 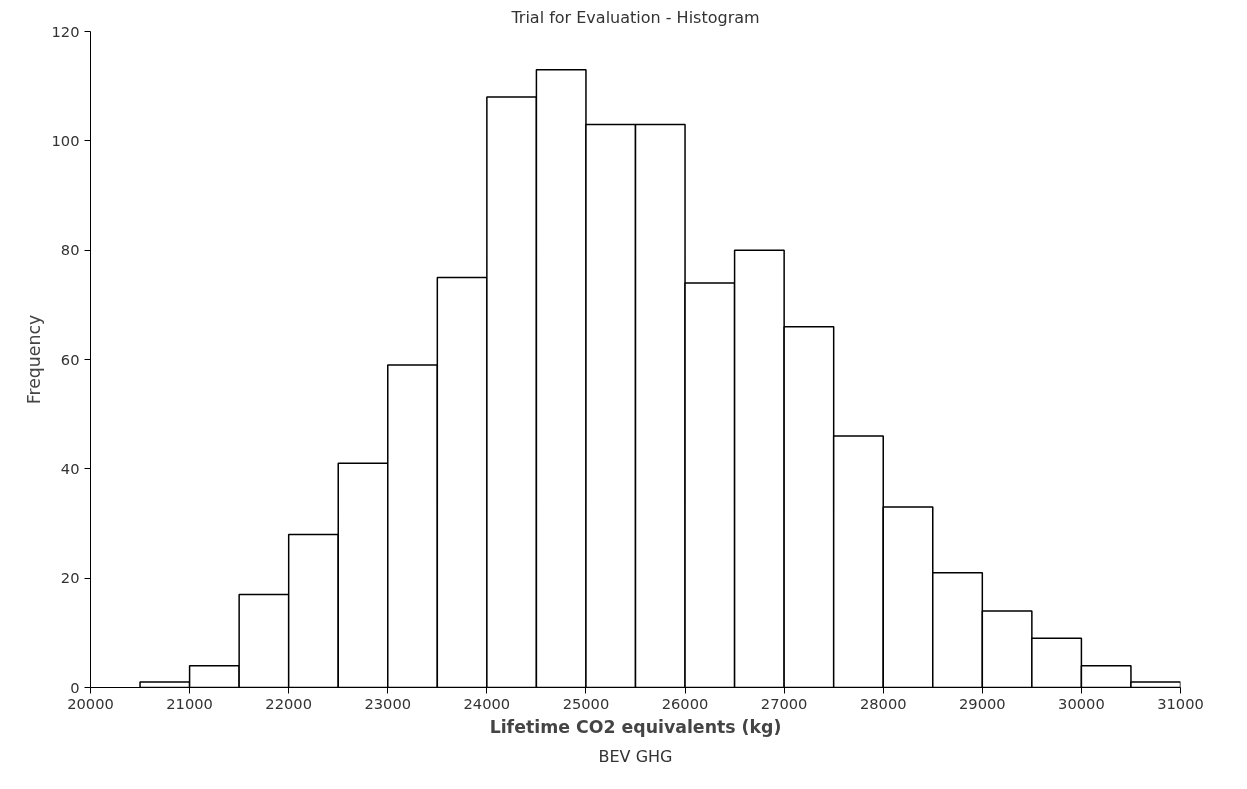 I want to click on x-tick-label: 22000, so click(x=288, y=703).